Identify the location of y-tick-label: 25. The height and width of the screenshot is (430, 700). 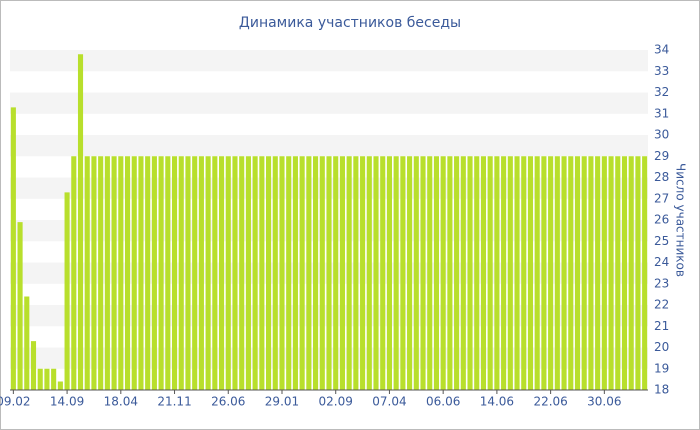
(661, 241).